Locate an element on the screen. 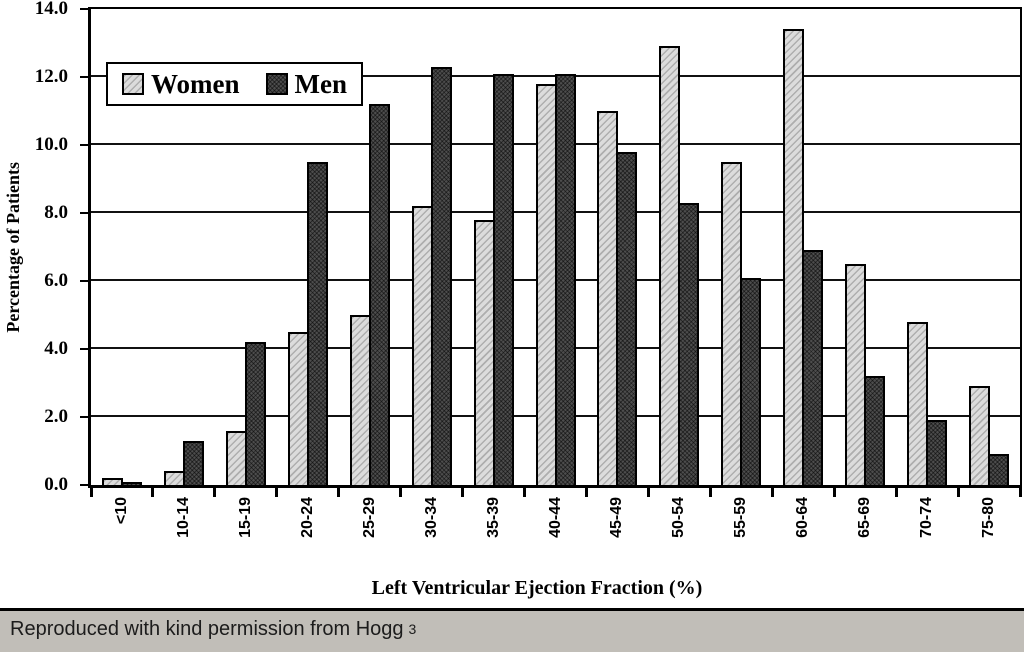 The width and height of the screenshot is (1024, 652). bar-men-lt10 is located at coordinates (131, 483).